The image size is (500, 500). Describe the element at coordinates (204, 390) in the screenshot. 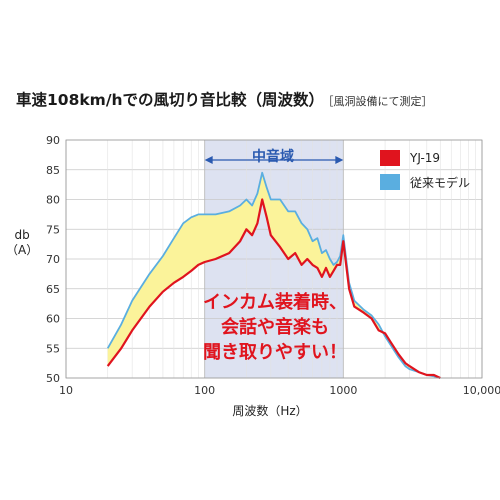

I see `x-tick-label: 100` at that location.